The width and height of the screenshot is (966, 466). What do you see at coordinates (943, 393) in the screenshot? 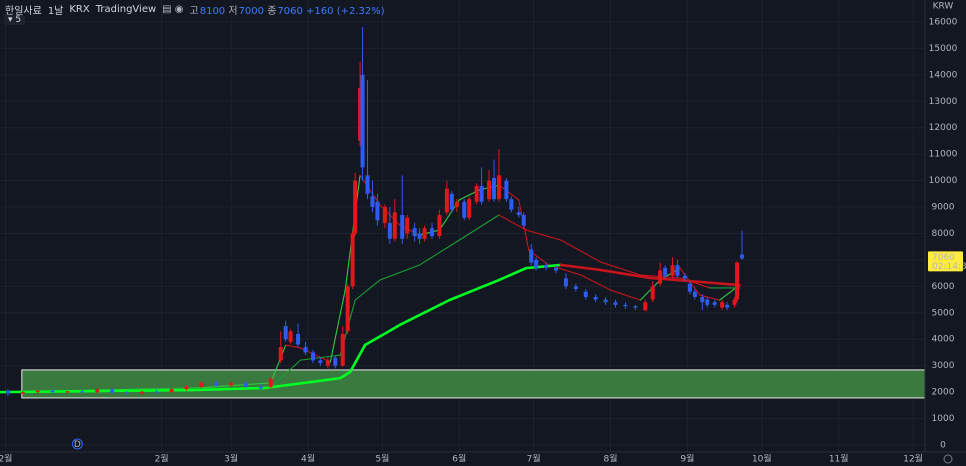
I see `y-tick-label: 2000` at bounding box center [943, 393].